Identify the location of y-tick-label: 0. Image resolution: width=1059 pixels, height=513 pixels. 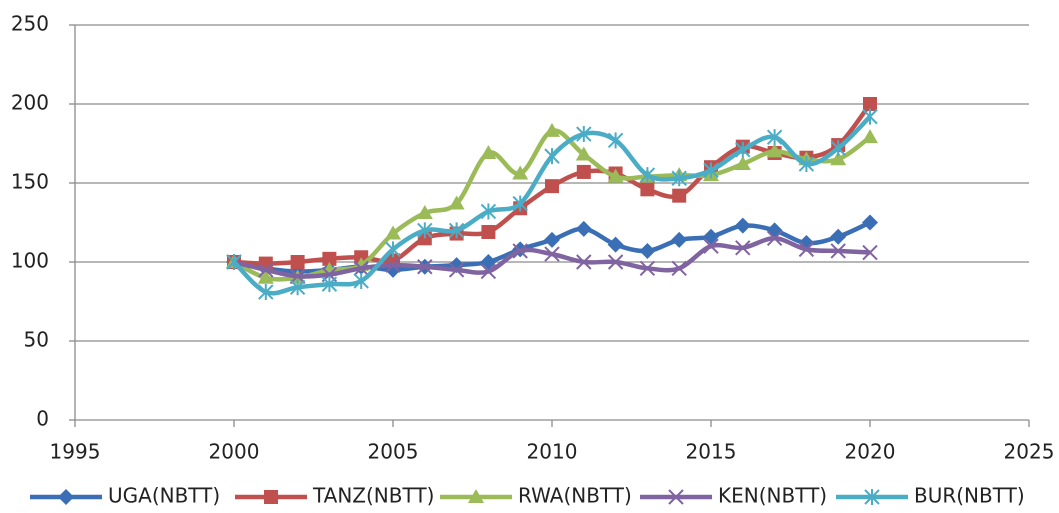
(42, 419).